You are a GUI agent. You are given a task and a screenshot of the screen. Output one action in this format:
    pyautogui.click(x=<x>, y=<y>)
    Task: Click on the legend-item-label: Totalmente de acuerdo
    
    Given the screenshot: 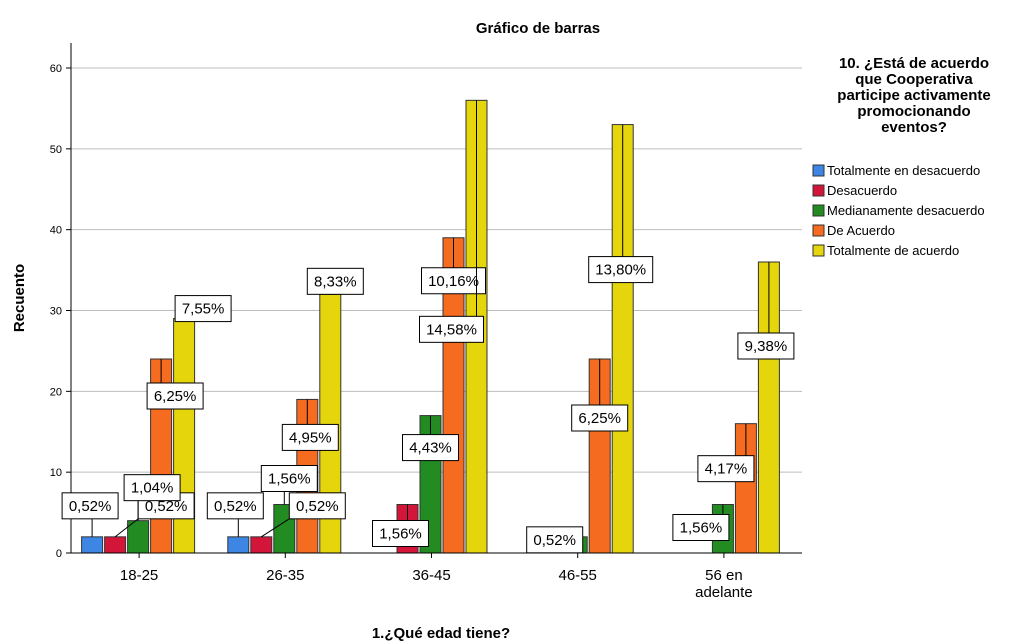 What is the action you would take?
    pyautogui.click(x=893, y=250)
    